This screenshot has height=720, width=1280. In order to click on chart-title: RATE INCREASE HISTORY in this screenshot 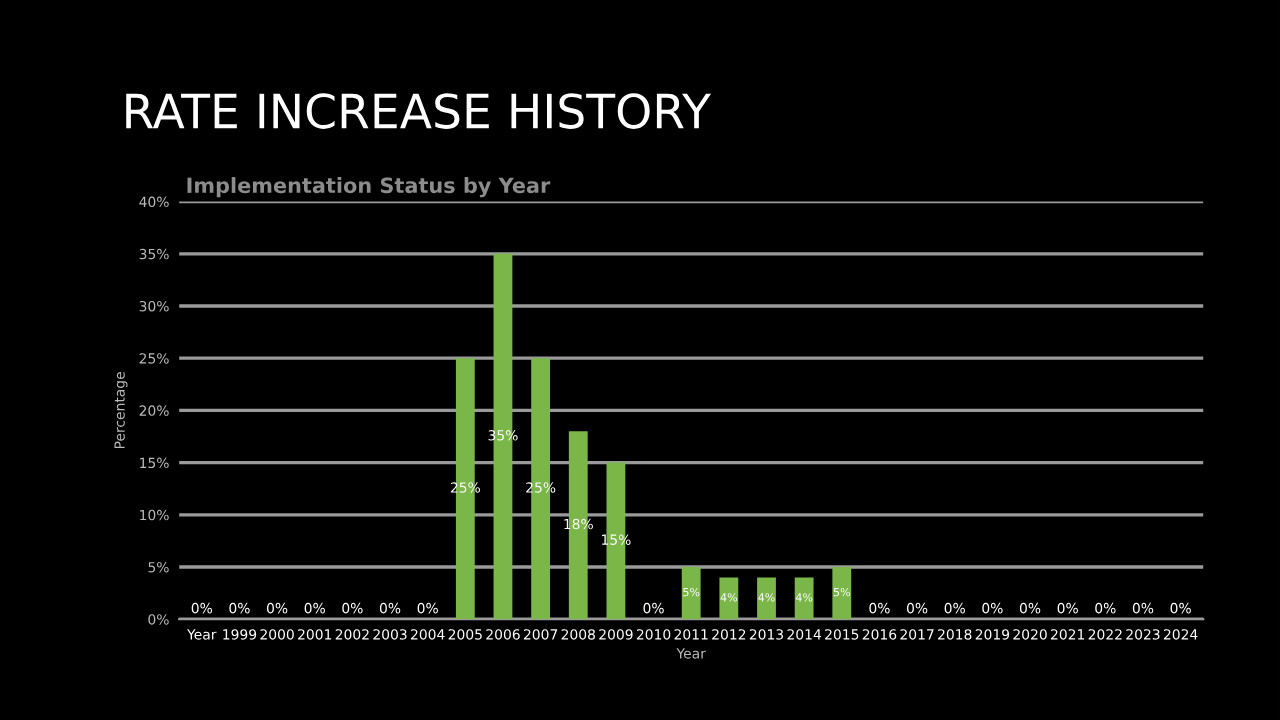, I will do `click(419, 111)`.